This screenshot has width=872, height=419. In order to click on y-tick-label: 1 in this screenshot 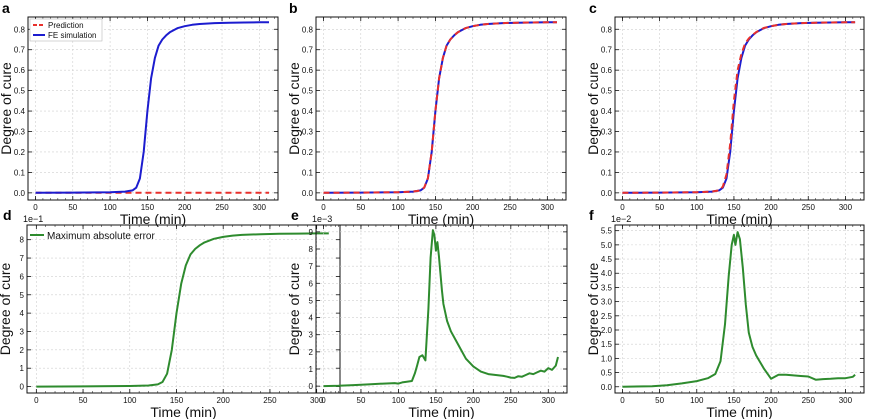, I will do `click(311, 369)`.